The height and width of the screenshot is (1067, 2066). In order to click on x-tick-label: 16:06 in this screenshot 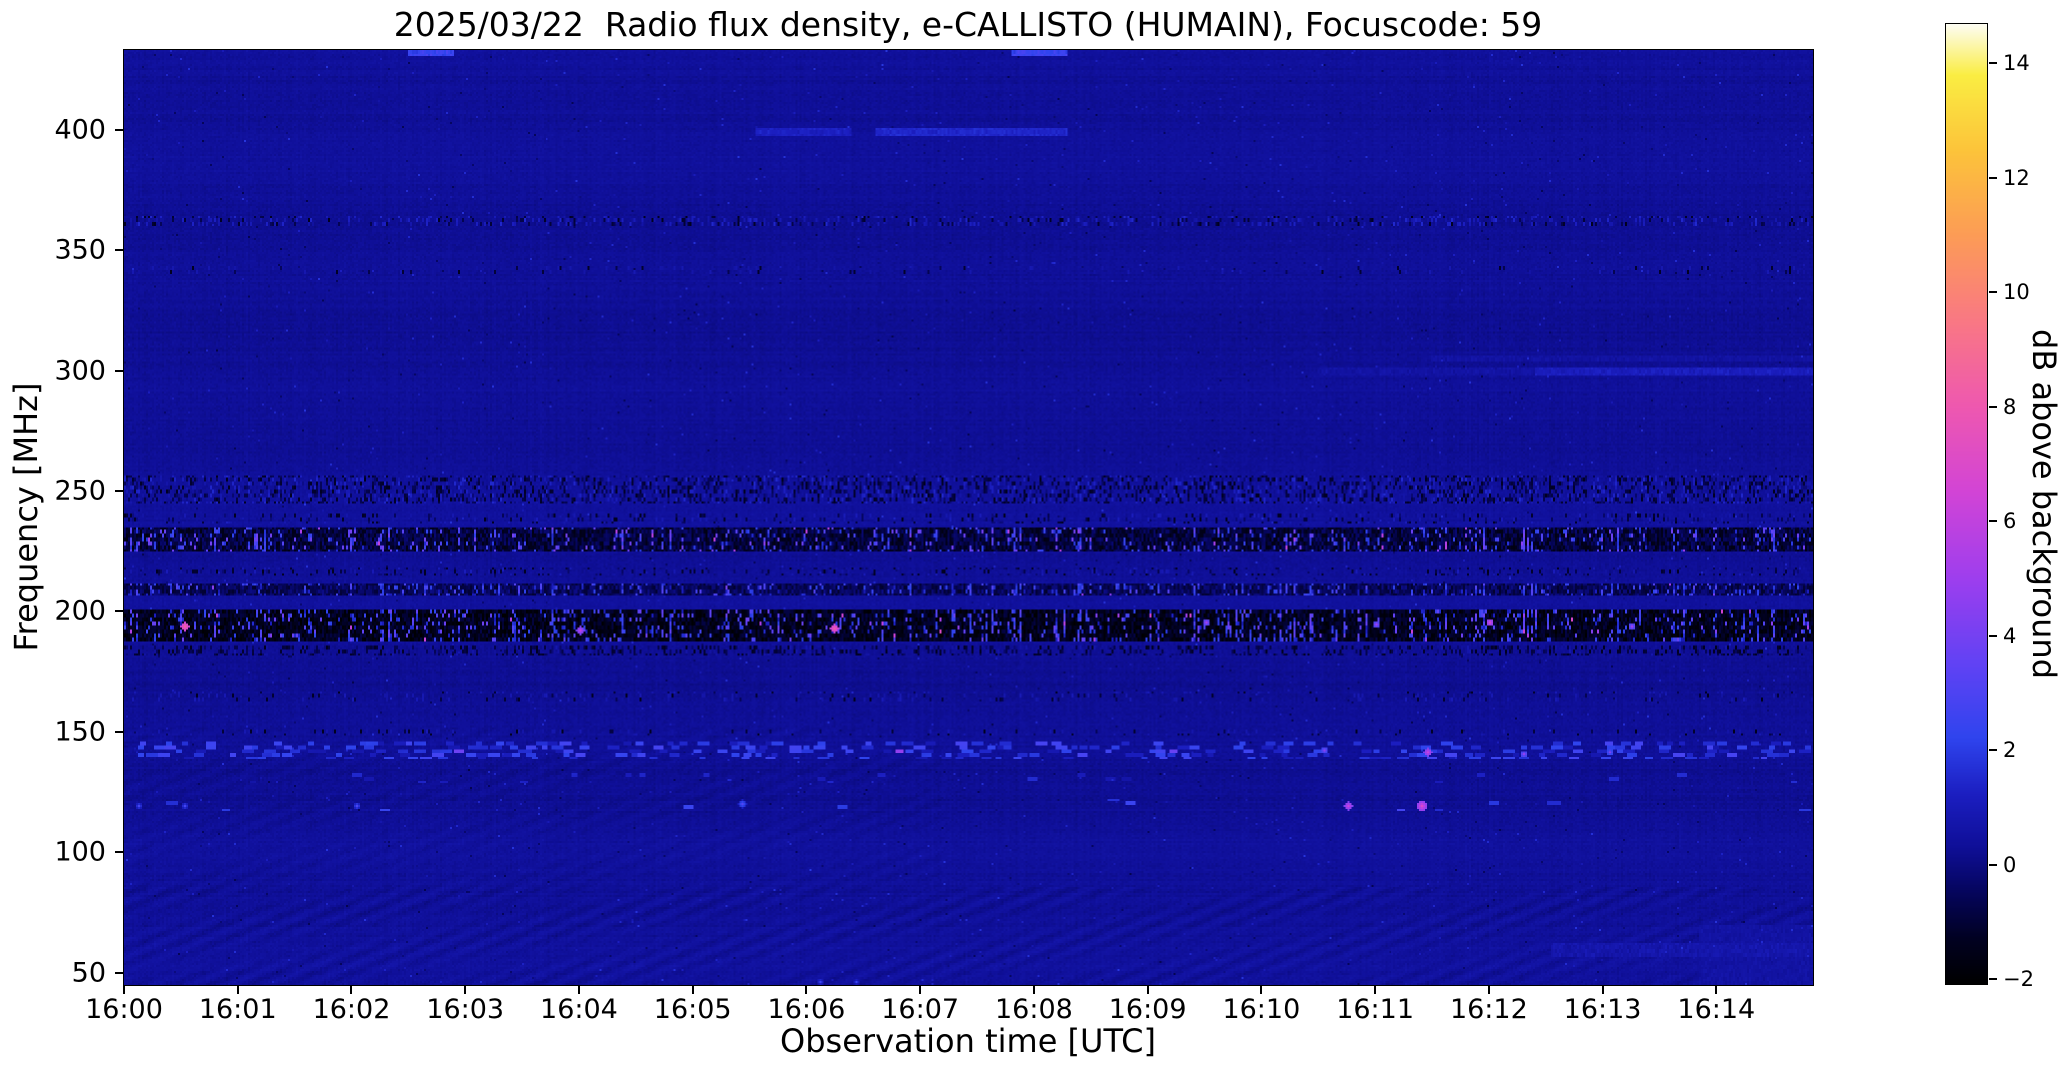, I will do `click(806, 1009)`.